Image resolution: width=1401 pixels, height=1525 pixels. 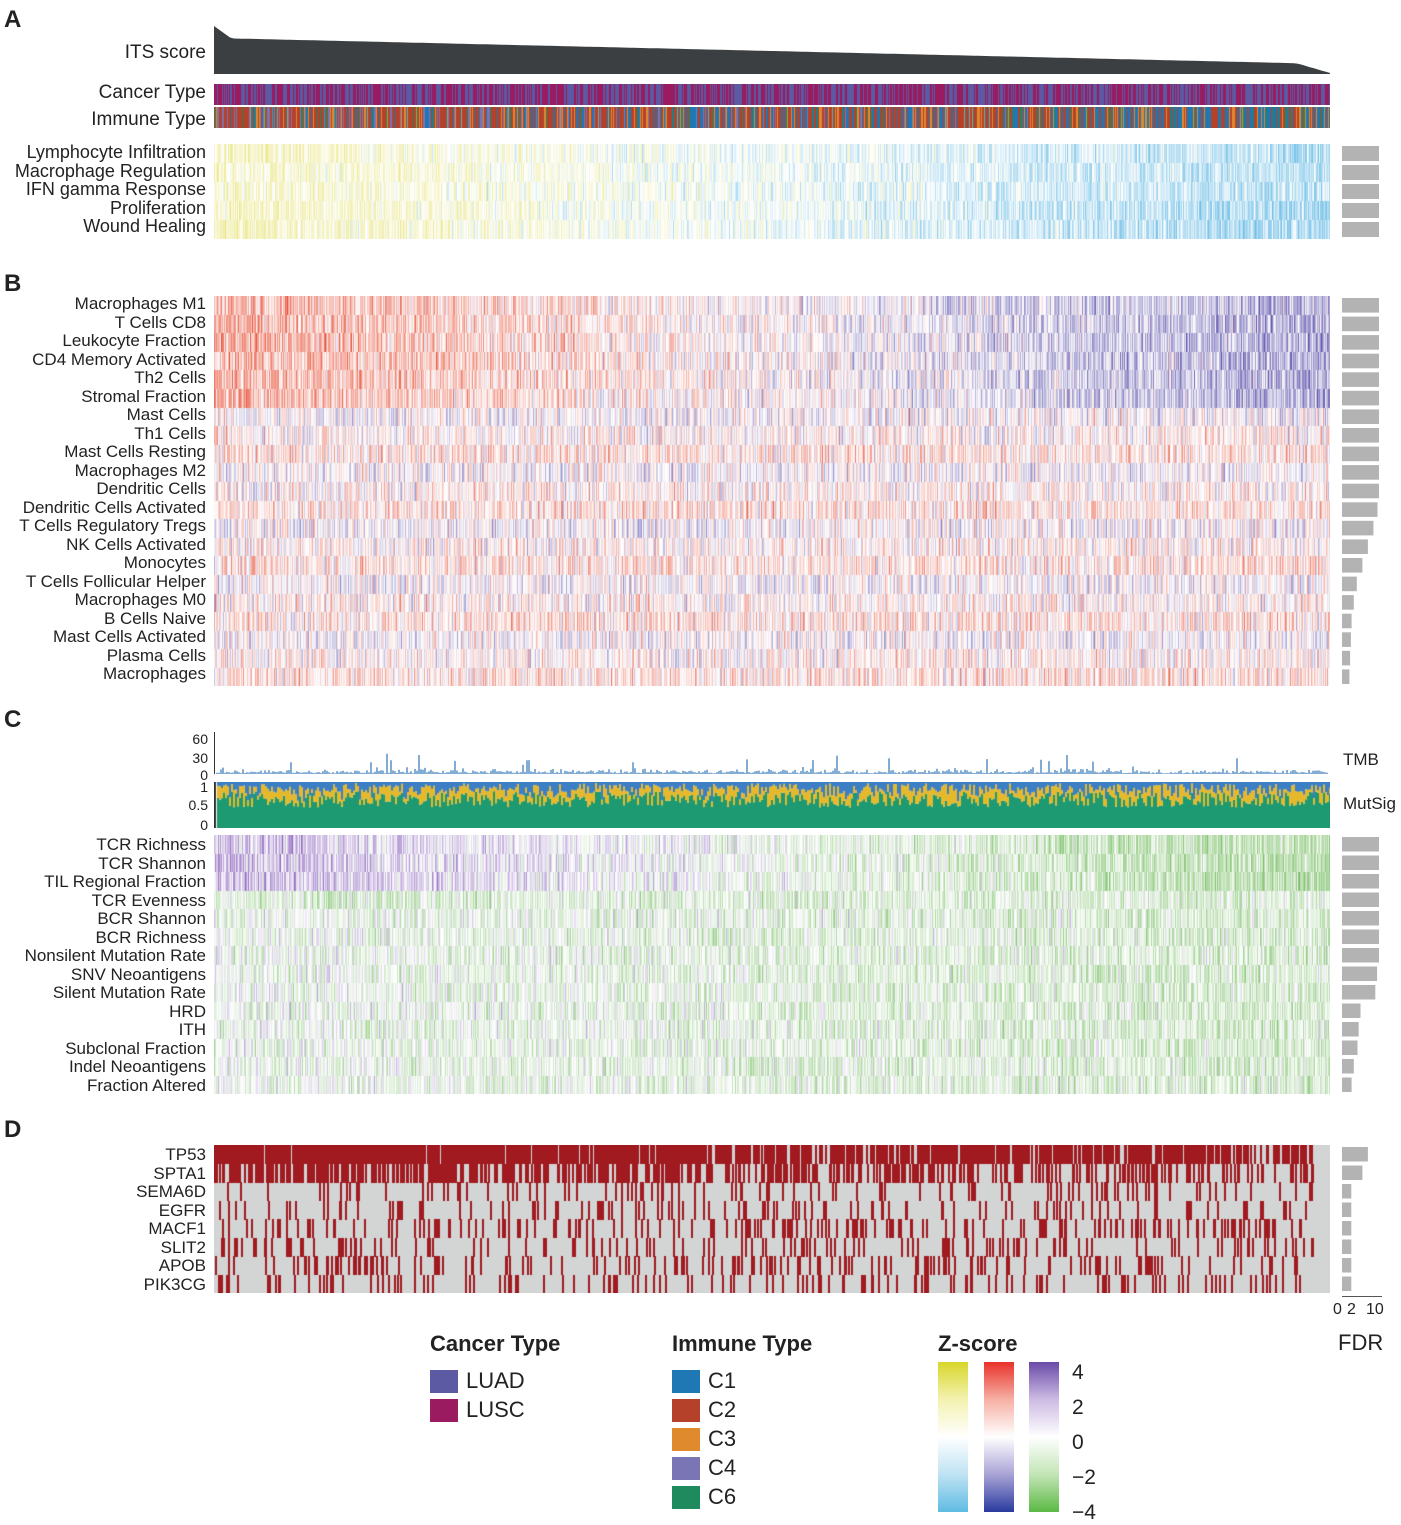 I want to click on legend-c1: C1, so click(x=704, y=1381).